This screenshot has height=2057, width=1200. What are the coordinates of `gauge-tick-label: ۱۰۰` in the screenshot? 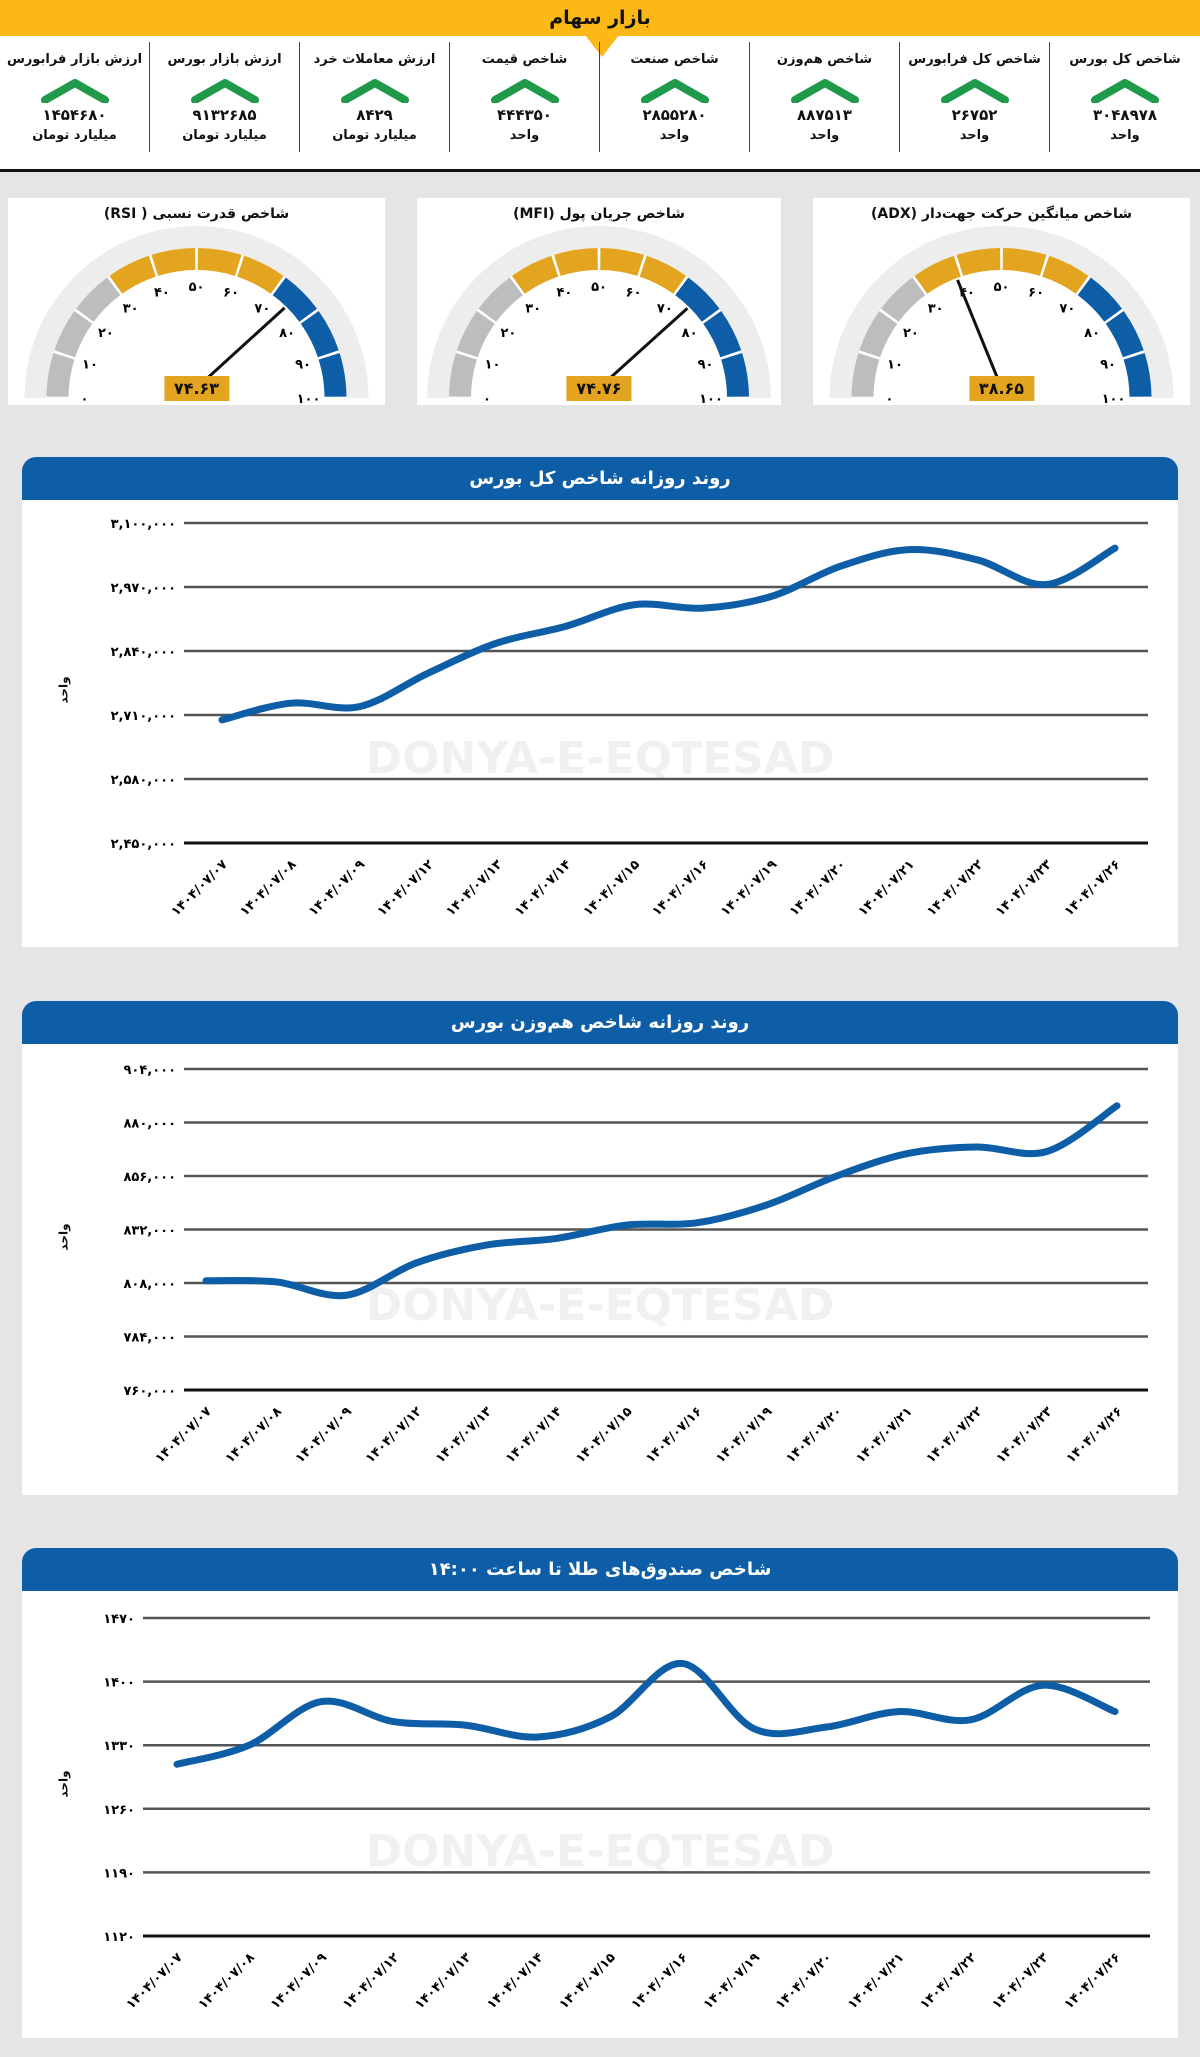 It's located at (711, 398).